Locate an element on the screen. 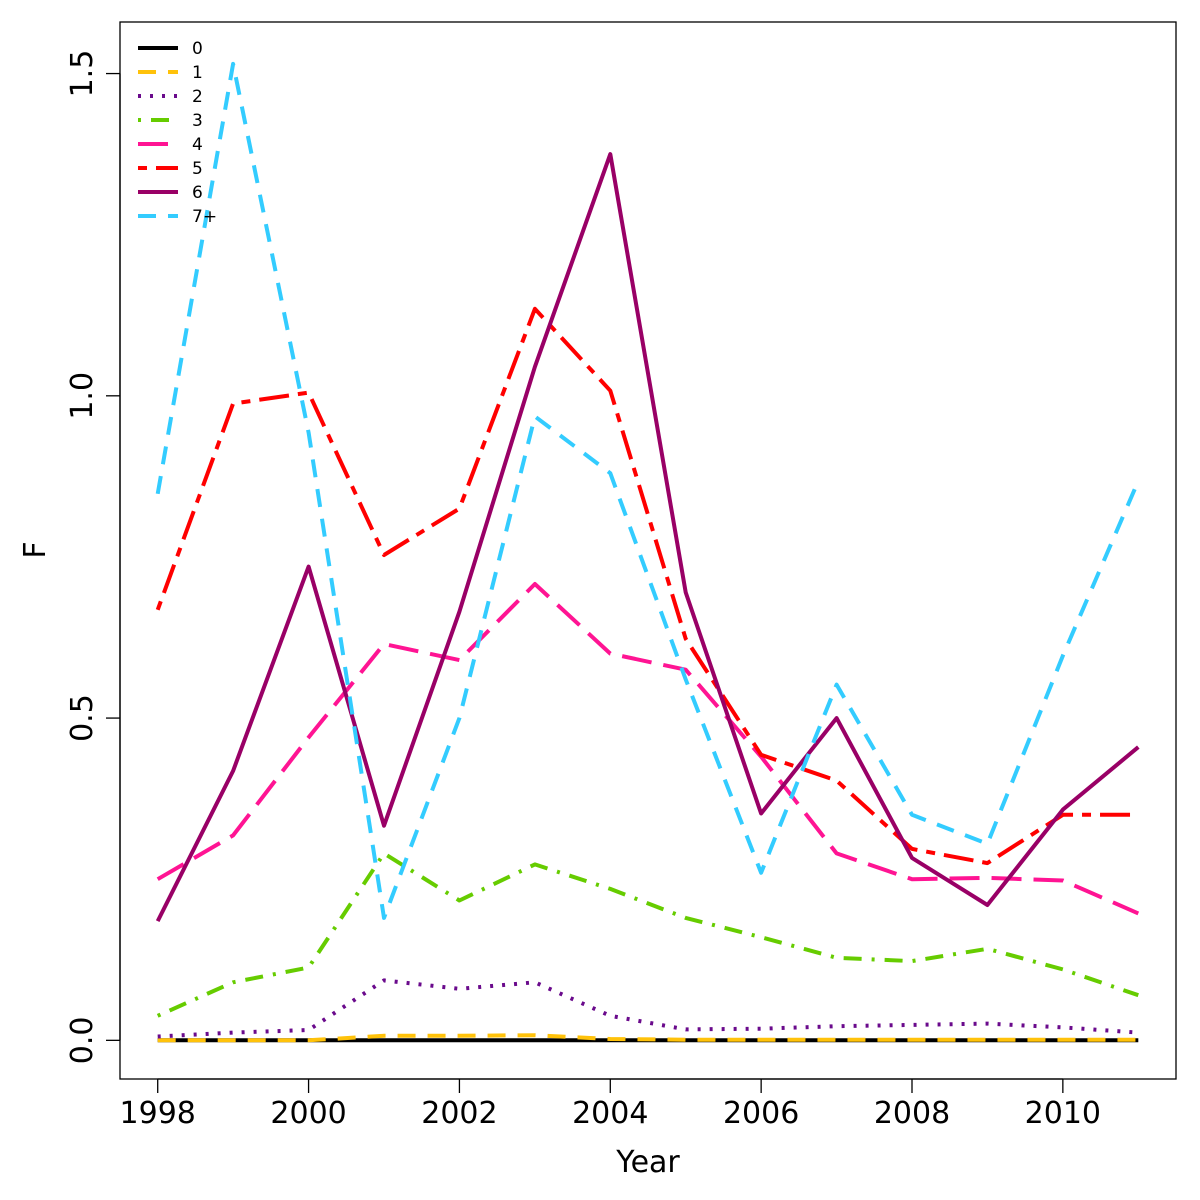 This screenshot has height=1200, width=1200. y-tick-label: 1.5 is located at coordinates (82, 74).